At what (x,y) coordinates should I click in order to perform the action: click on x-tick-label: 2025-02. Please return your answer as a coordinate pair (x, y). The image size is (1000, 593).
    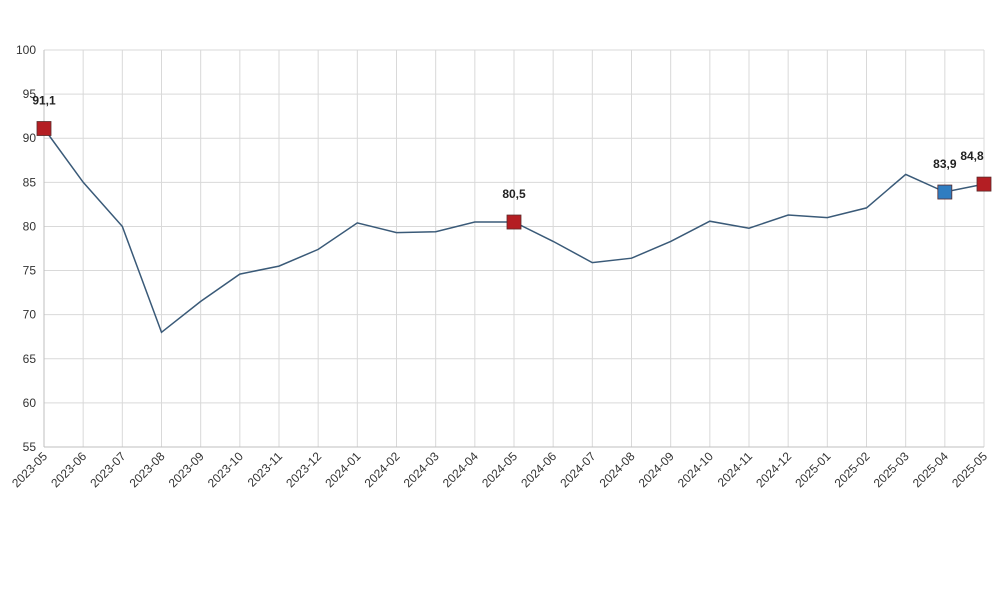
    Looking at the image, I should click on (852, 469).